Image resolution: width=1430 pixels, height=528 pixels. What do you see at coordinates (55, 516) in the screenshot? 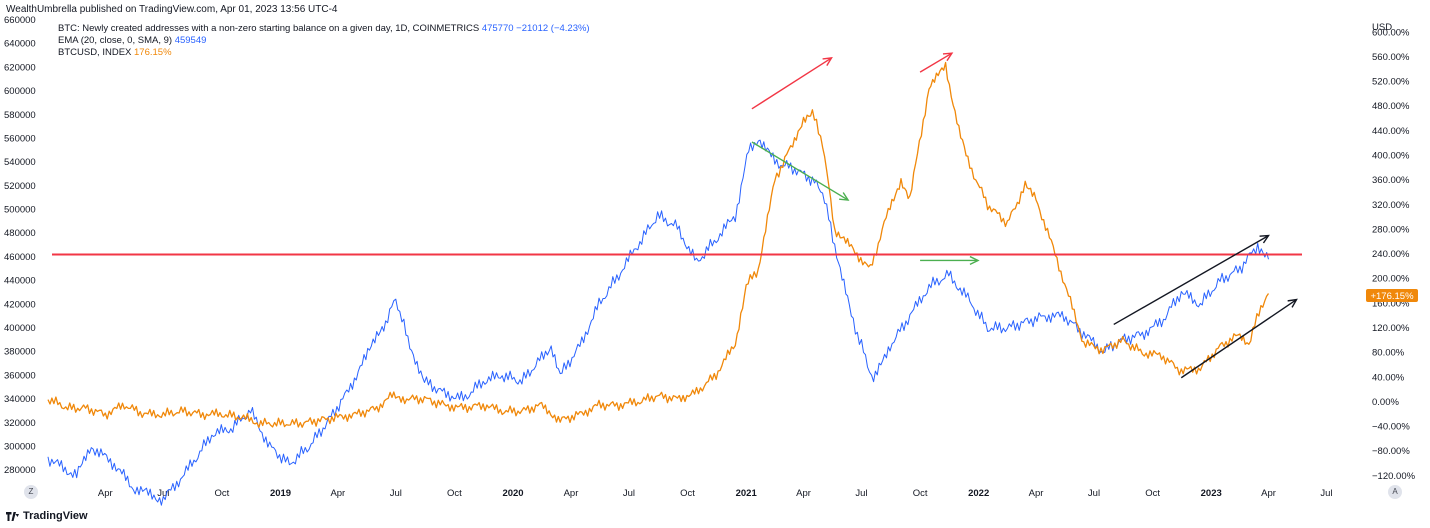
I see `footer-brand: TradingView` at bounding box center [55, 516].